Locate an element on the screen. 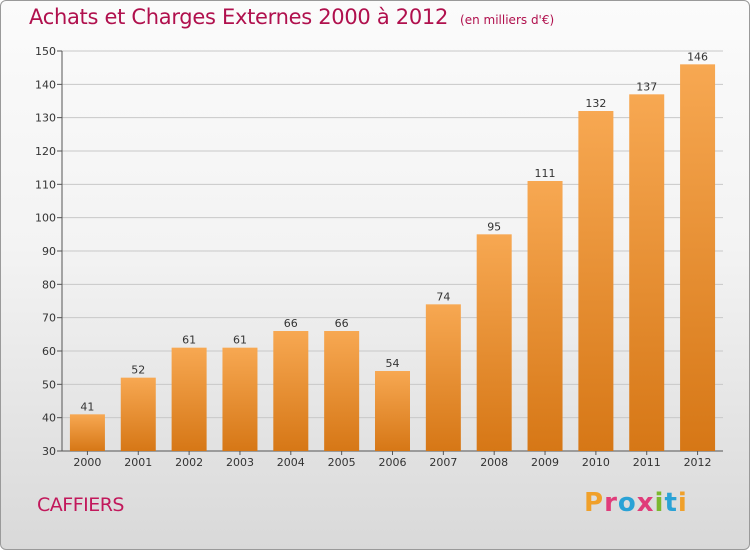 Image resolution: width=750 pixels, height=550 pixels. y-tick-label: 50 is located at coordinates (49, 384).